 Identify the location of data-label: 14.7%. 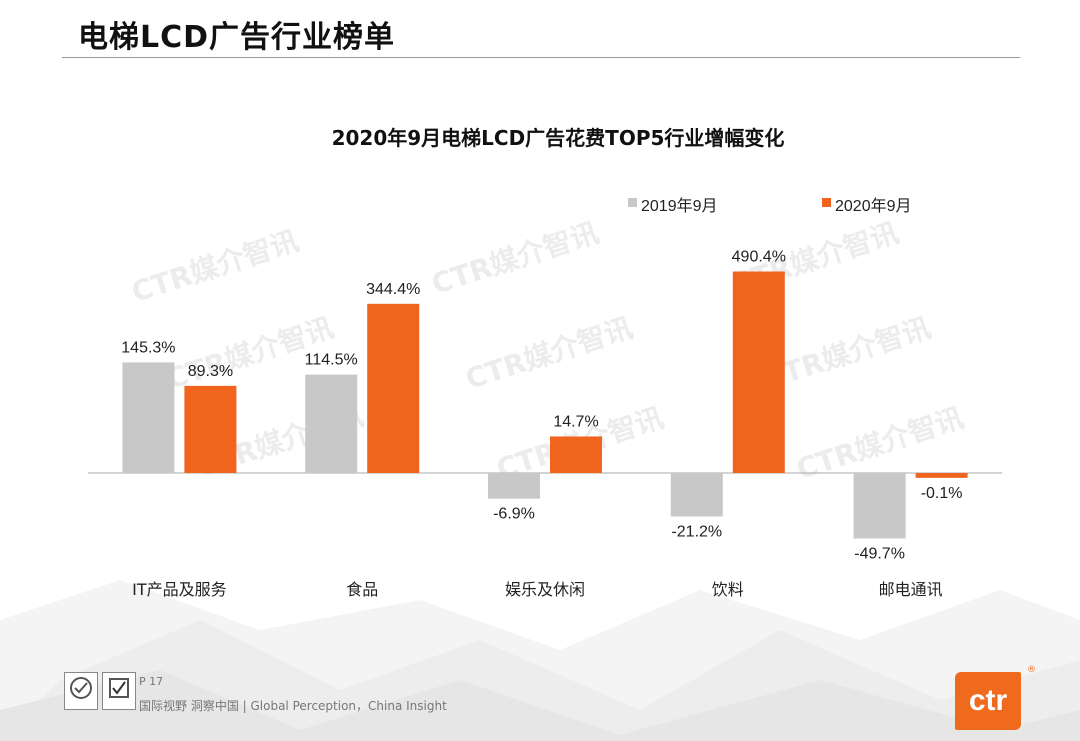
(575, 421).